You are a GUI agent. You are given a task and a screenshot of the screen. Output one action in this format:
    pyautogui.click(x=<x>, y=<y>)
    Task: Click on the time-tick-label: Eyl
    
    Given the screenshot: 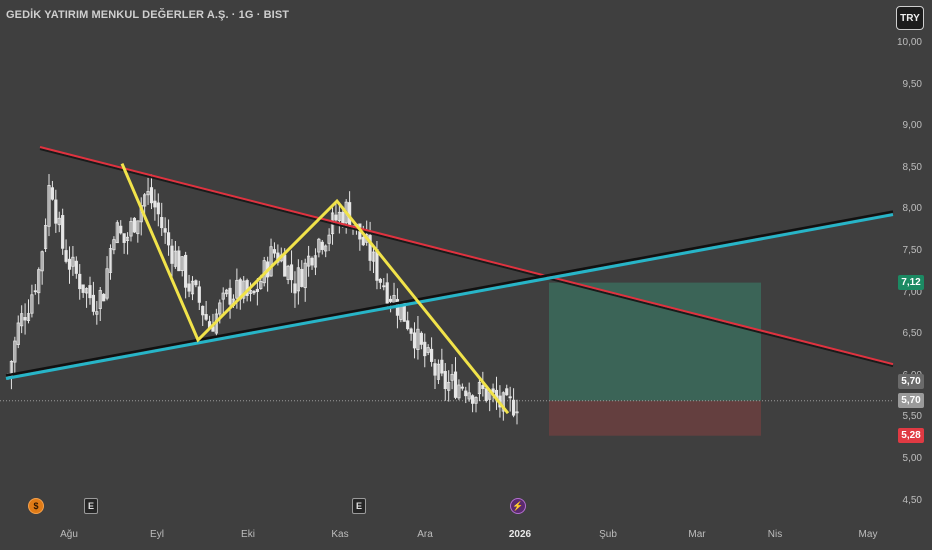 What is the action you would take?
    pyautogui.click(x=157, y=534)
    